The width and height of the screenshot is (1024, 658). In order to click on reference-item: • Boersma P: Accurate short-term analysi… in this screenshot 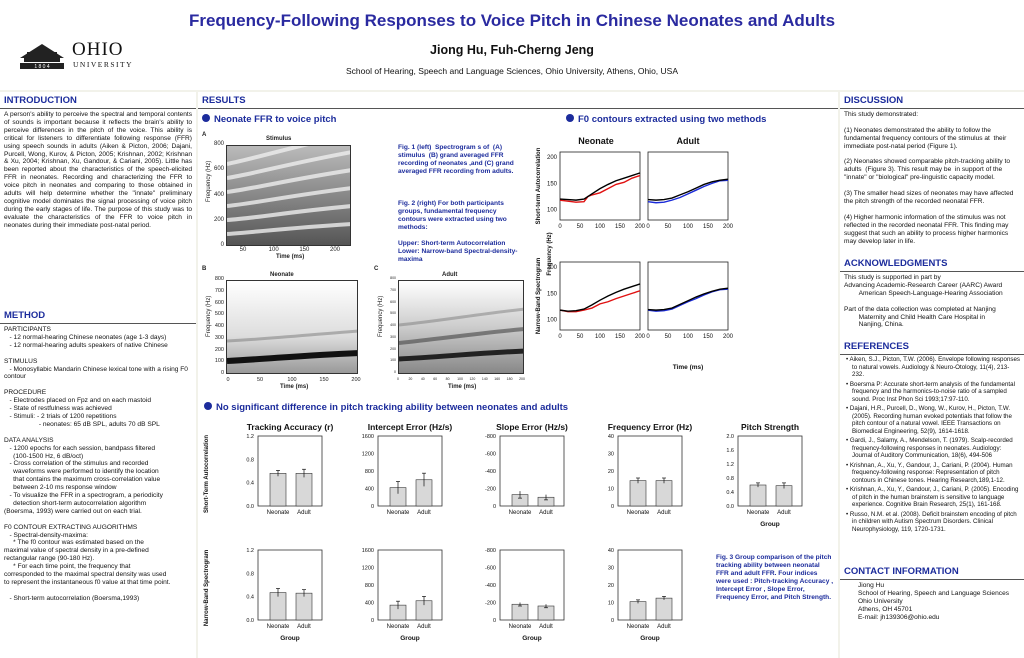, I will do `click(930, 391)`.